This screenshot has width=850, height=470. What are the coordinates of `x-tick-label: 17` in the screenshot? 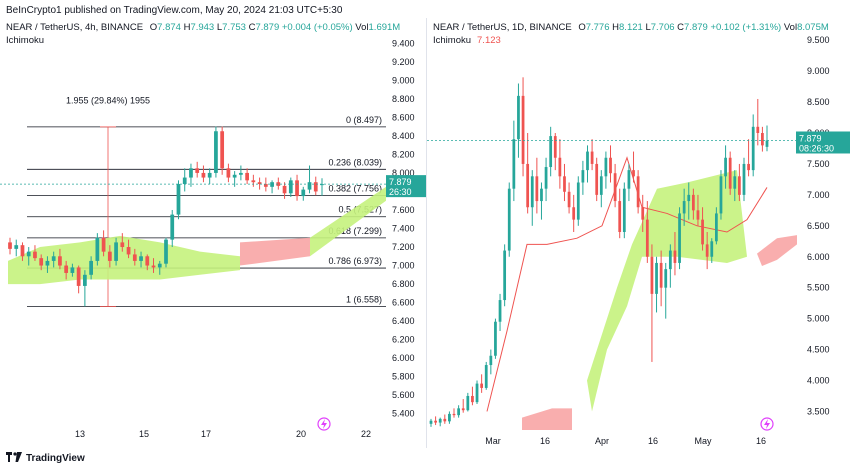 It's located at (206, 434).